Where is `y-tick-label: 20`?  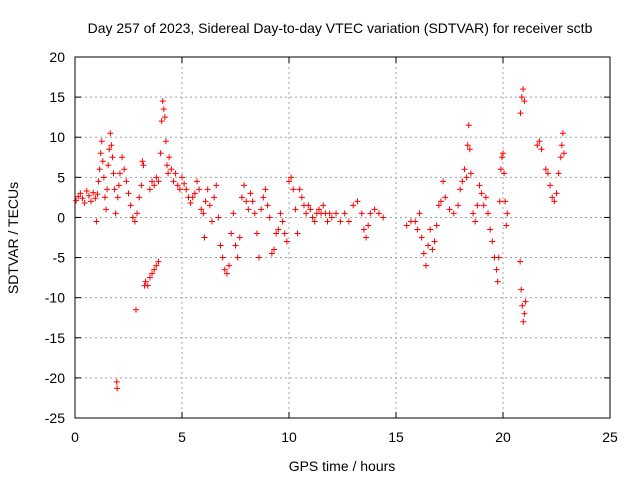
y-tick-label: 20 is located at coordinates (57, 57).